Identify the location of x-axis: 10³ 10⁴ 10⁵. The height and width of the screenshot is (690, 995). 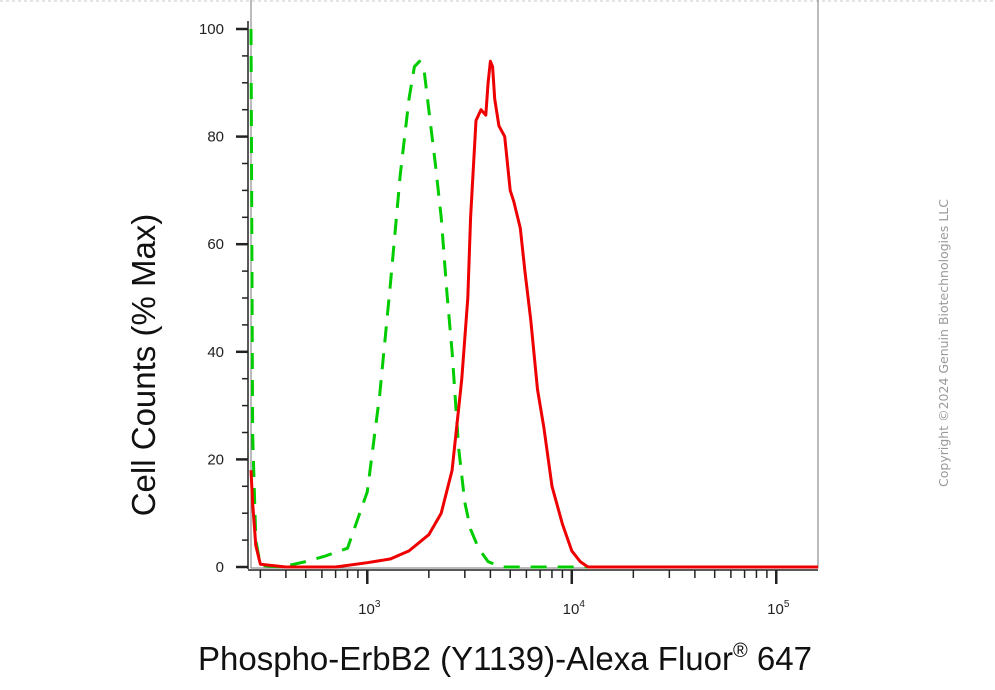
(533, 593).